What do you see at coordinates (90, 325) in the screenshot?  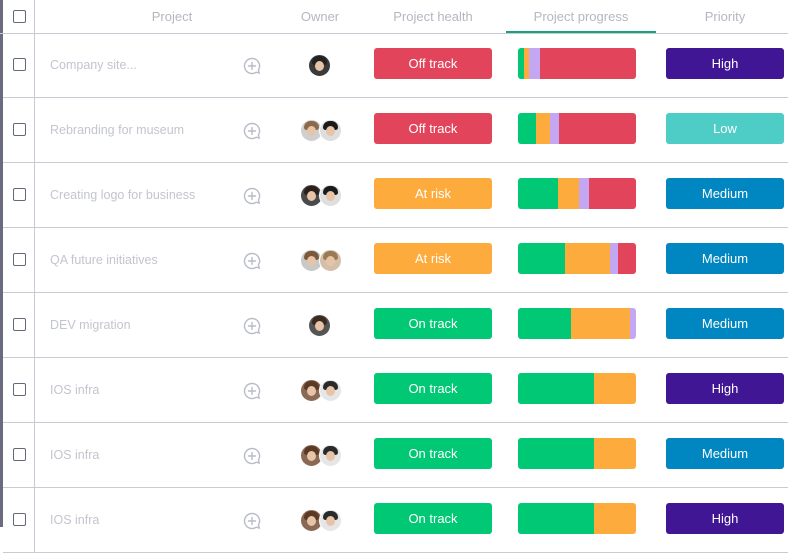 I see `project-name: DEV migration` at bounding box center [90, 325].